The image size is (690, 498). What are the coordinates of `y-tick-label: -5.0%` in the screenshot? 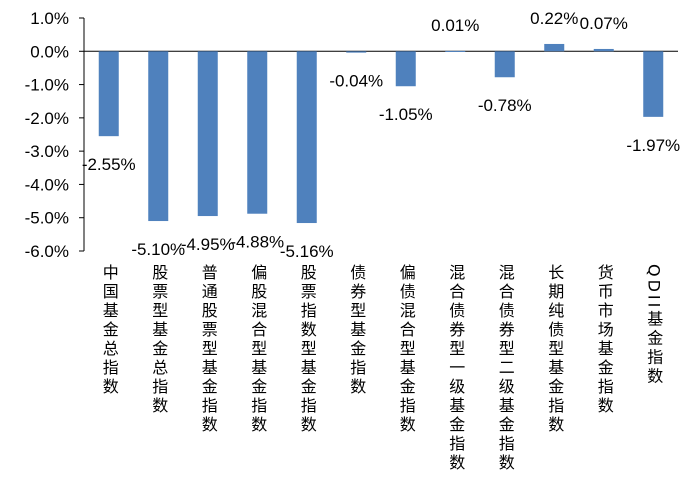 It's located at (47, 218).